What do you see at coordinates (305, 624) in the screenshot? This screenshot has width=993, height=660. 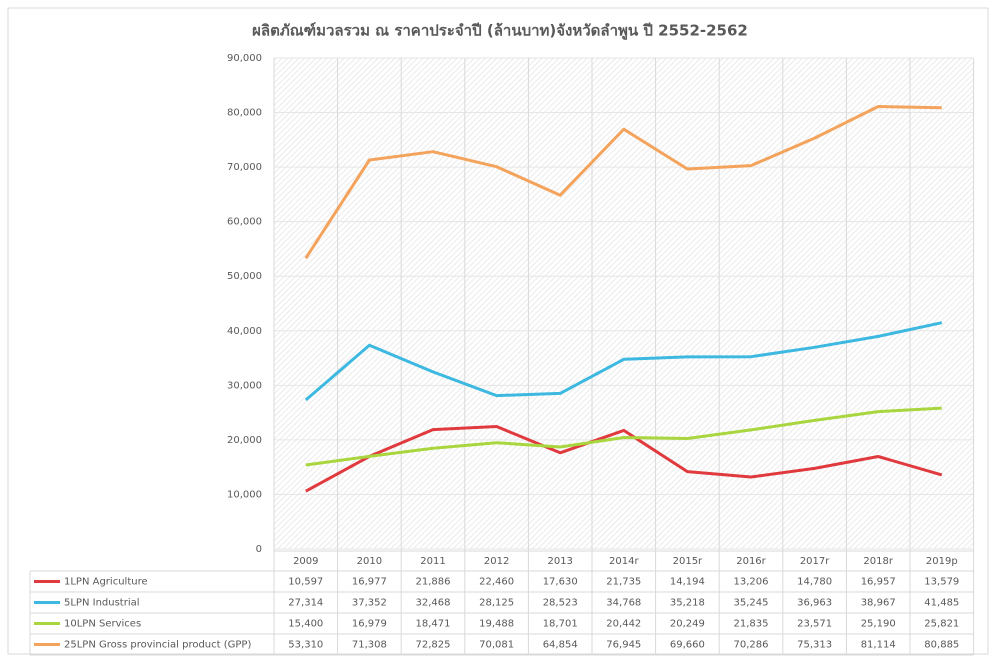 I see `table-value: 15,400` at bounding box center [305, 624].